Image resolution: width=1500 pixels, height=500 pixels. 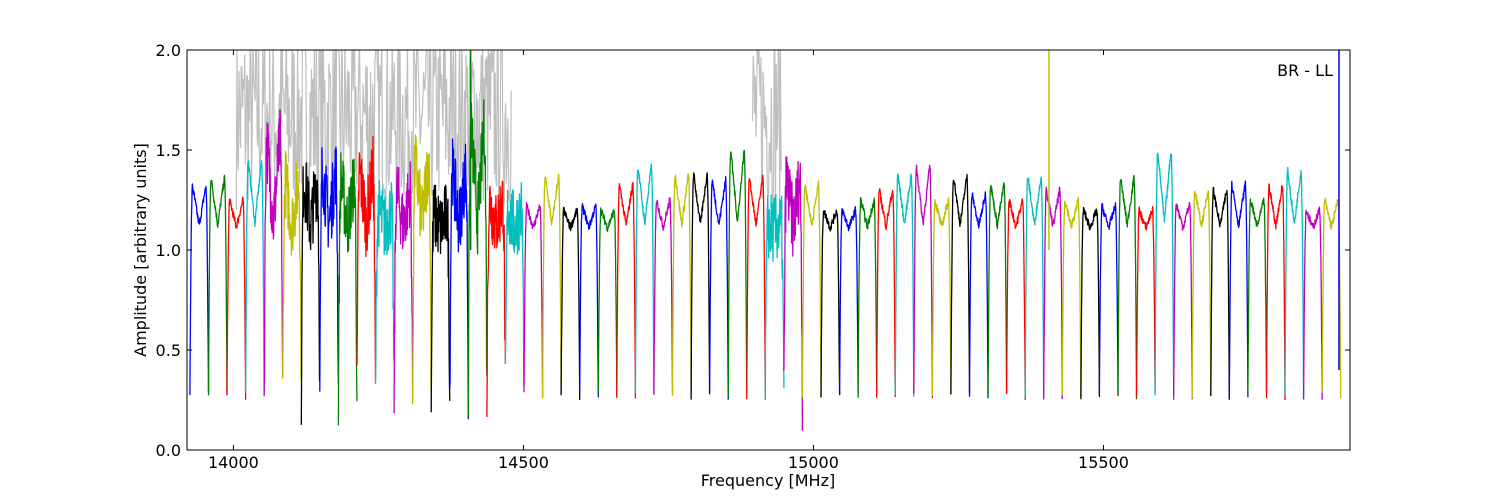 What do you see at coordinates (168, 50) in the screenshot?
I see `y-tick-label: 2.0` at bounding box center [168, 50].